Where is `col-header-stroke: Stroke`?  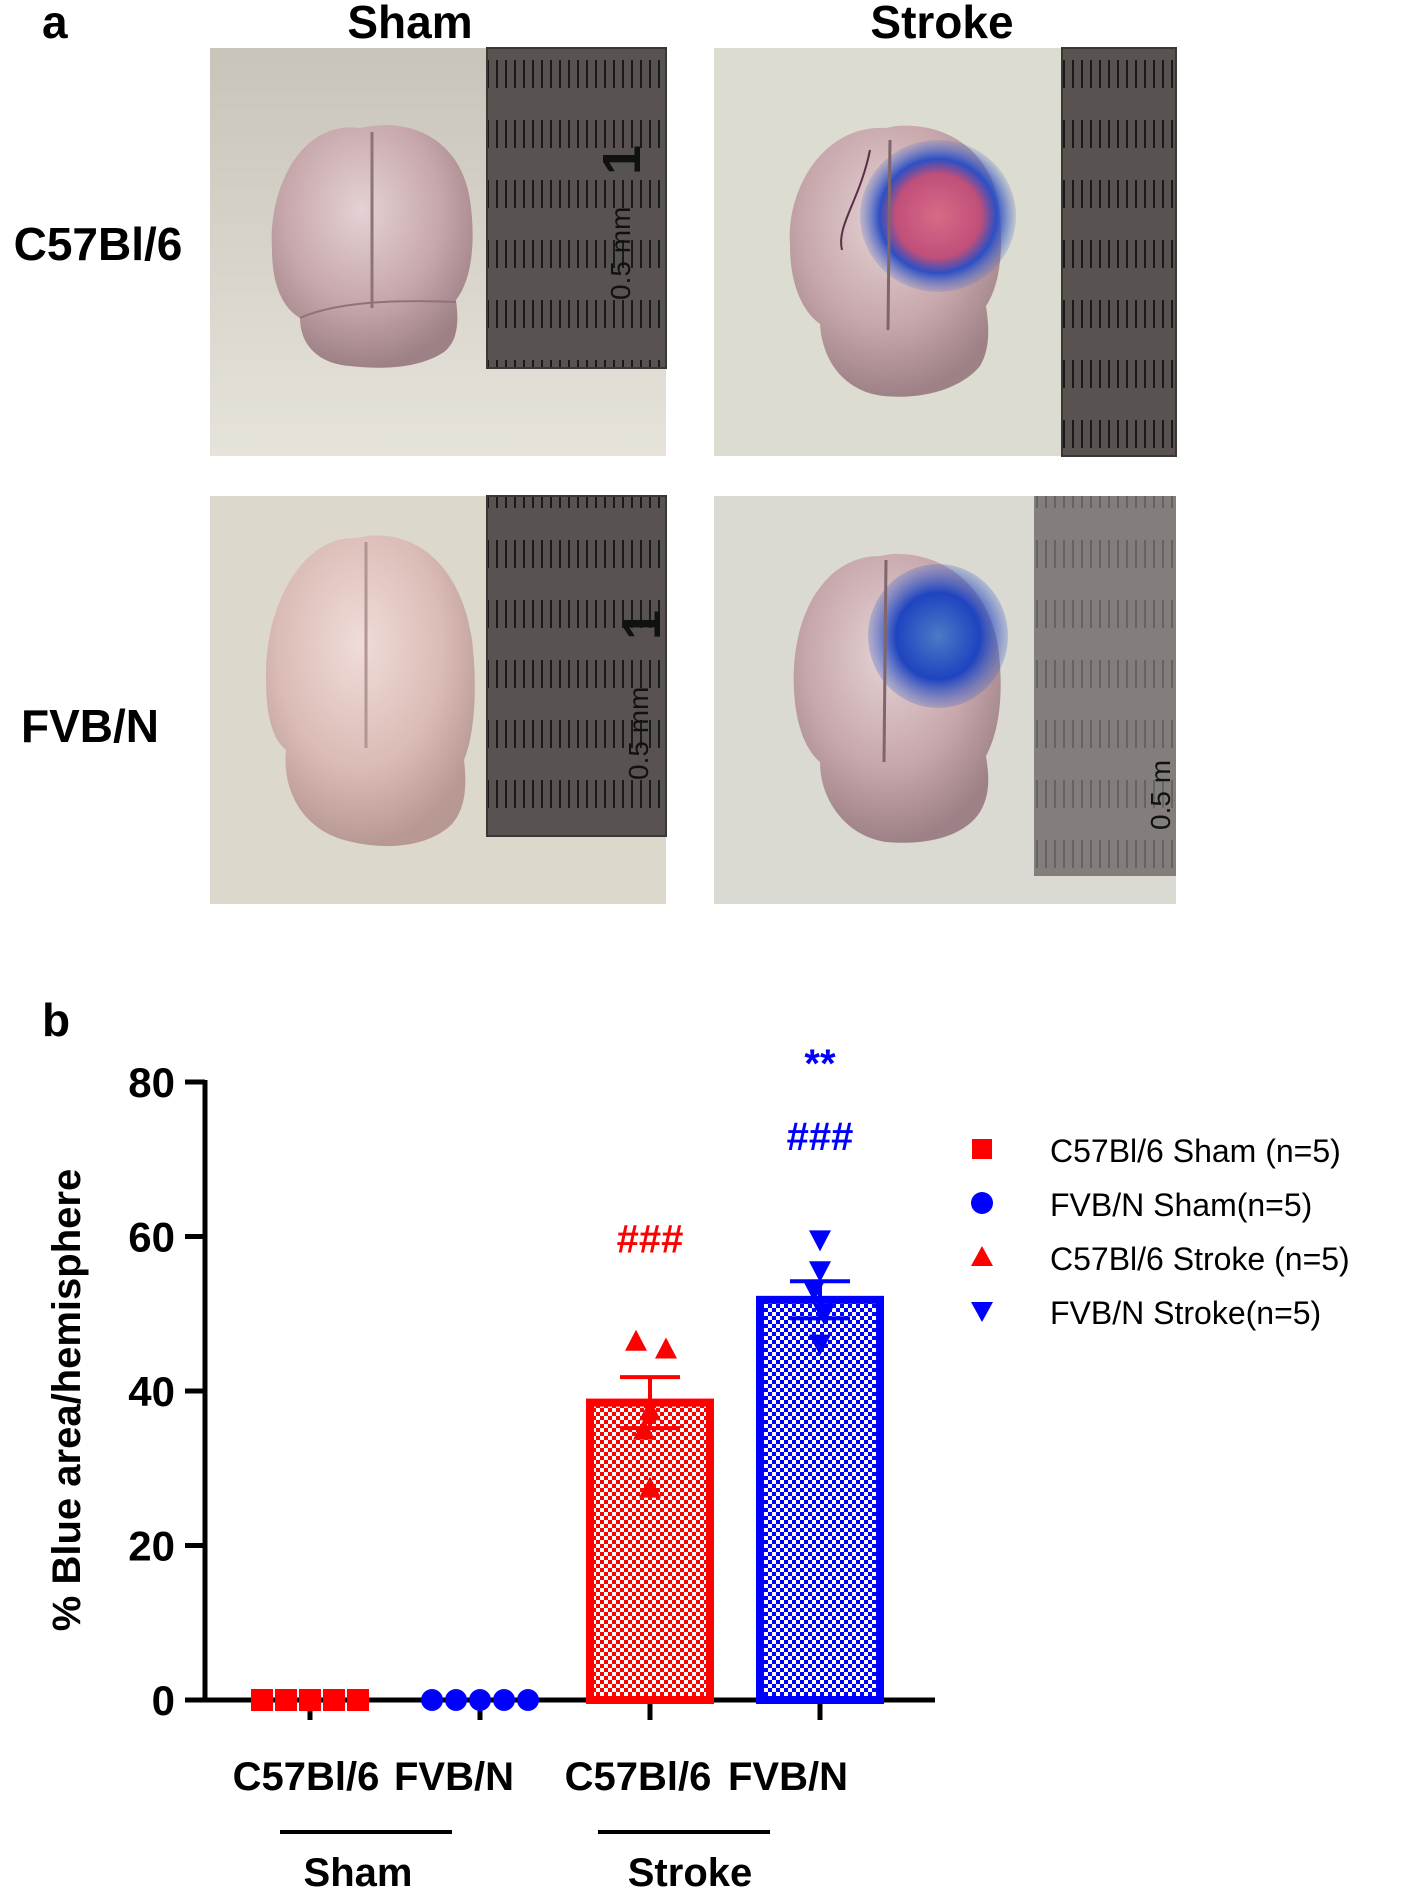
col-header-stroke: Stroke is located at coordinates (941, 24).